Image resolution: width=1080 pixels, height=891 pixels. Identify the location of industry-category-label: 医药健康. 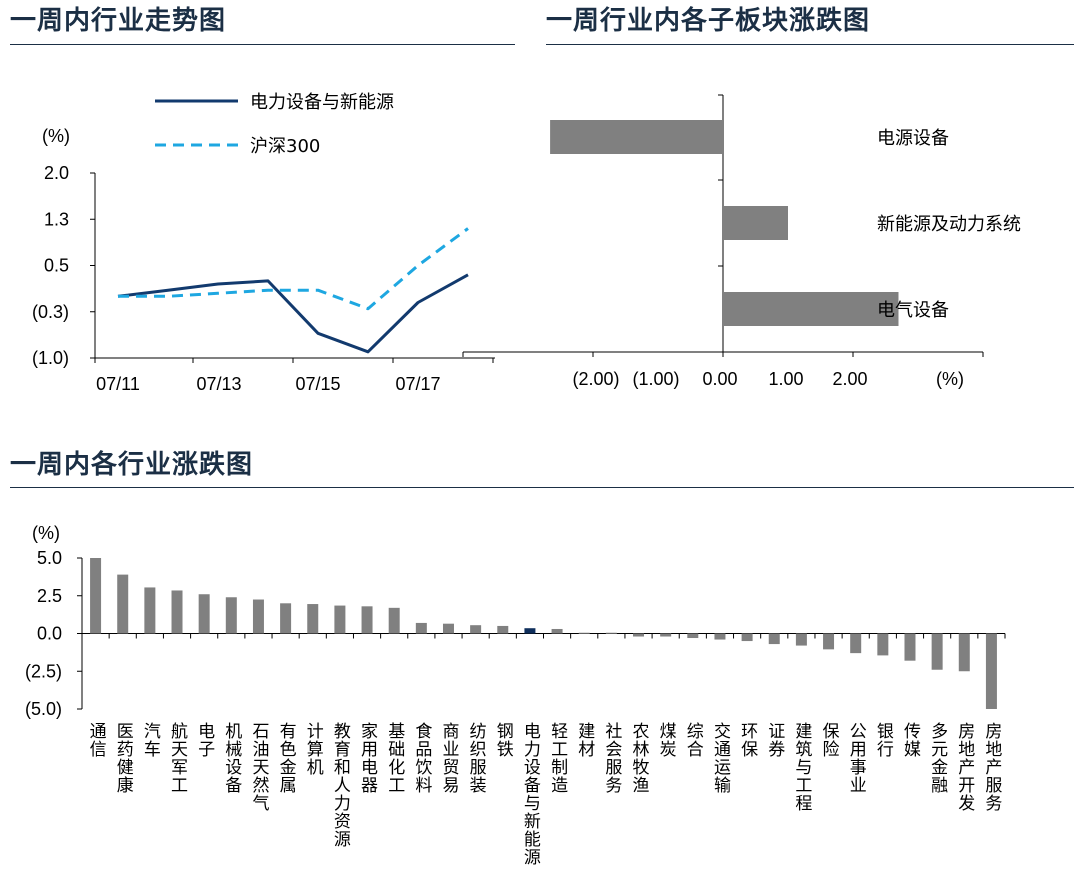
(123, 758).